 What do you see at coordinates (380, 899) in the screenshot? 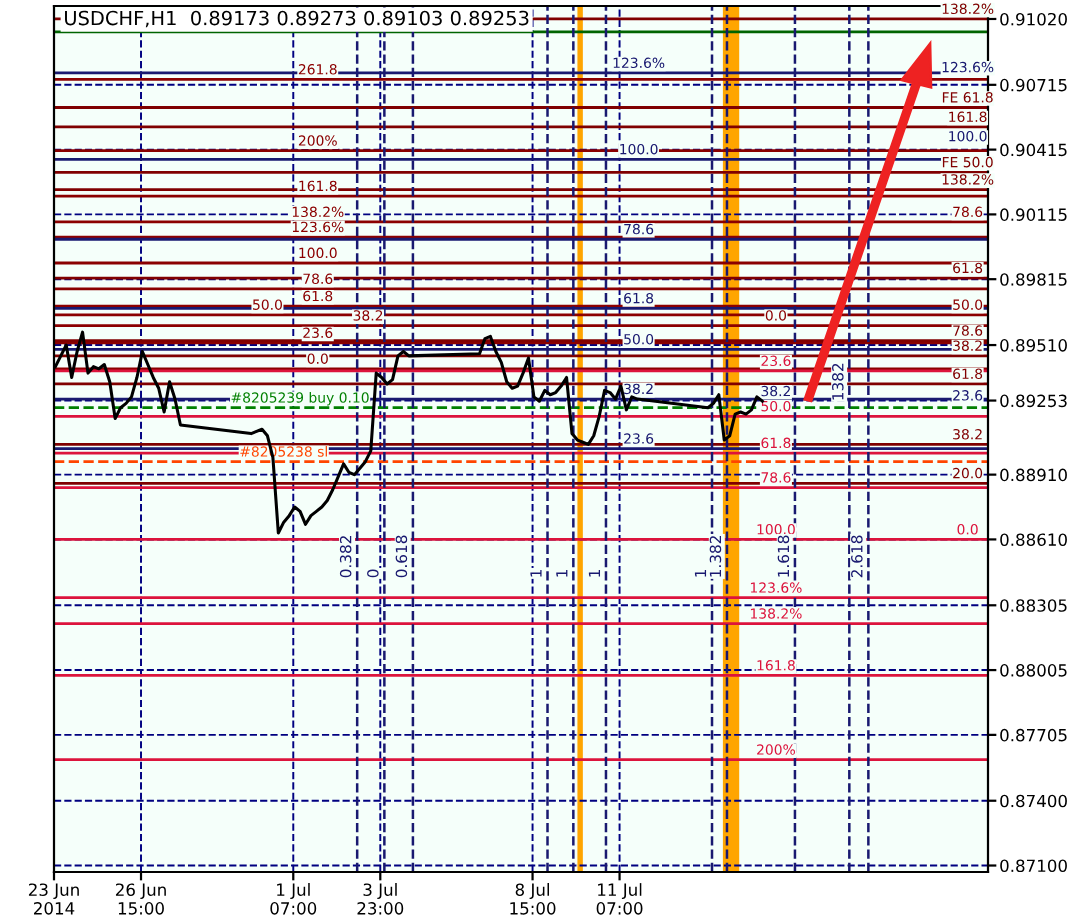
I see `x-tick-label: 3 Jul 23:00` at bounding box center [380, 899].